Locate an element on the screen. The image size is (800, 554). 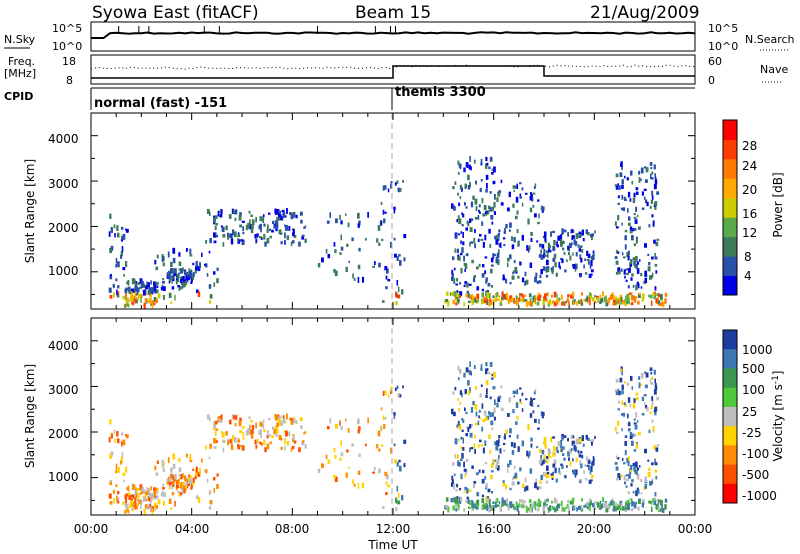
vel-cbar-tick-100: 100 is located at coordinates (753, 390).